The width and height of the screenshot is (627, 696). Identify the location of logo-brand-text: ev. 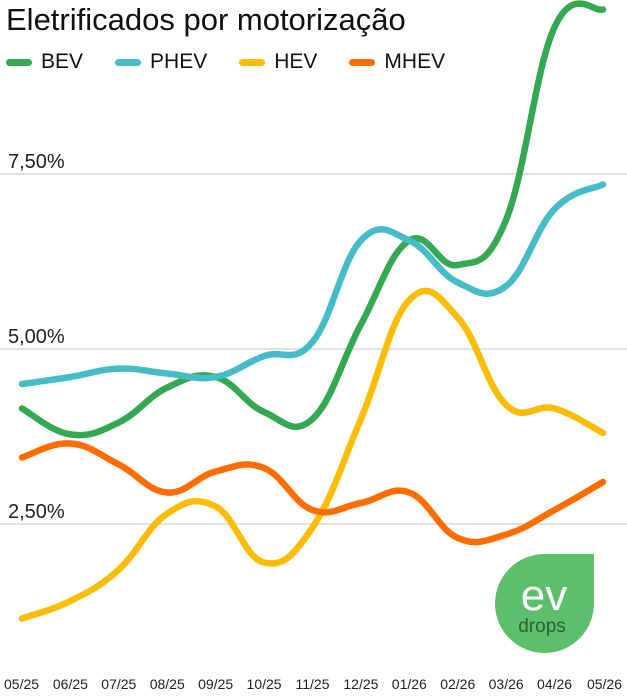
(544, 595).